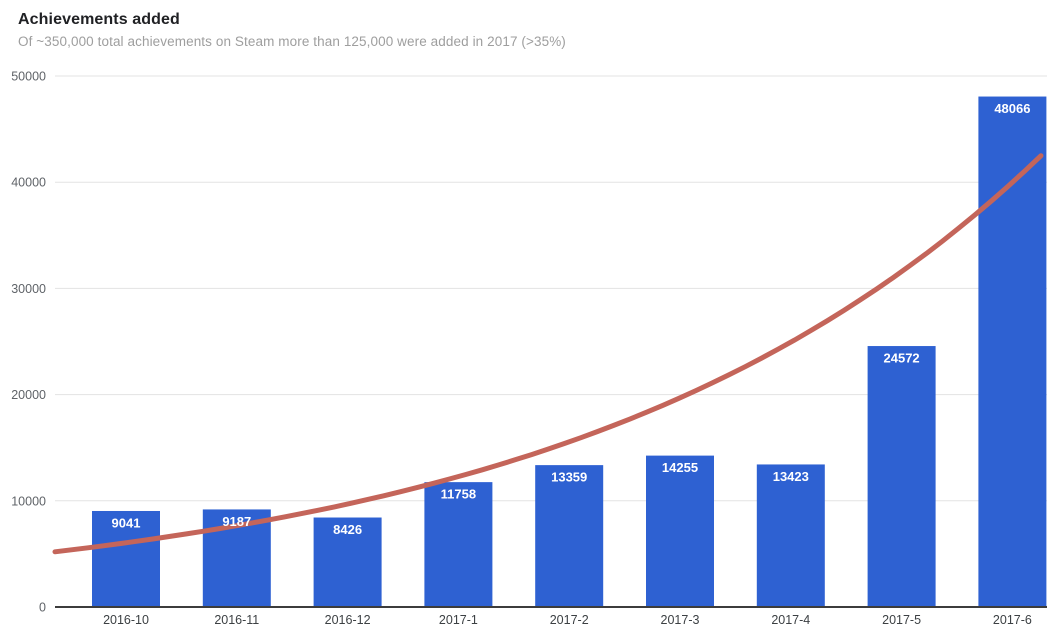  What do you see at coordinates (28, 77) in the screenshot?
I see `y-axis-label-50000: 50000` at bounding box center [28, 77].